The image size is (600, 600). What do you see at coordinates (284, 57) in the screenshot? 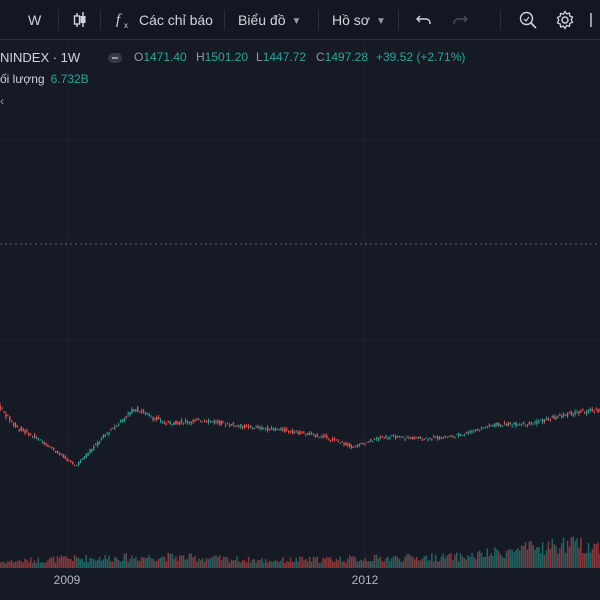
I see `low-value: 1447.72` at bounding box center [284, 57].